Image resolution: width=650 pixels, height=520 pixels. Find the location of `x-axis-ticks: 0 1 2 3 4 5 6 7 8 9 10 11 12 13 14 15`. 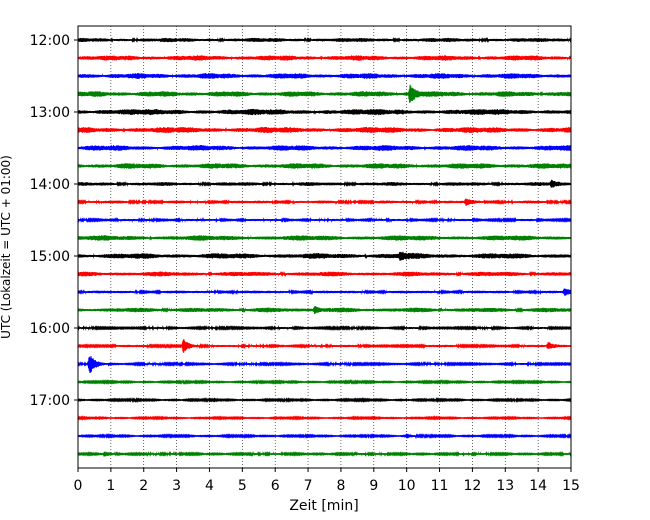

x-axis-ticks: 0 1 2 3 4 5 6 7 8 9 10 11 12 13 14 15 is located at coordinates (327, 481).